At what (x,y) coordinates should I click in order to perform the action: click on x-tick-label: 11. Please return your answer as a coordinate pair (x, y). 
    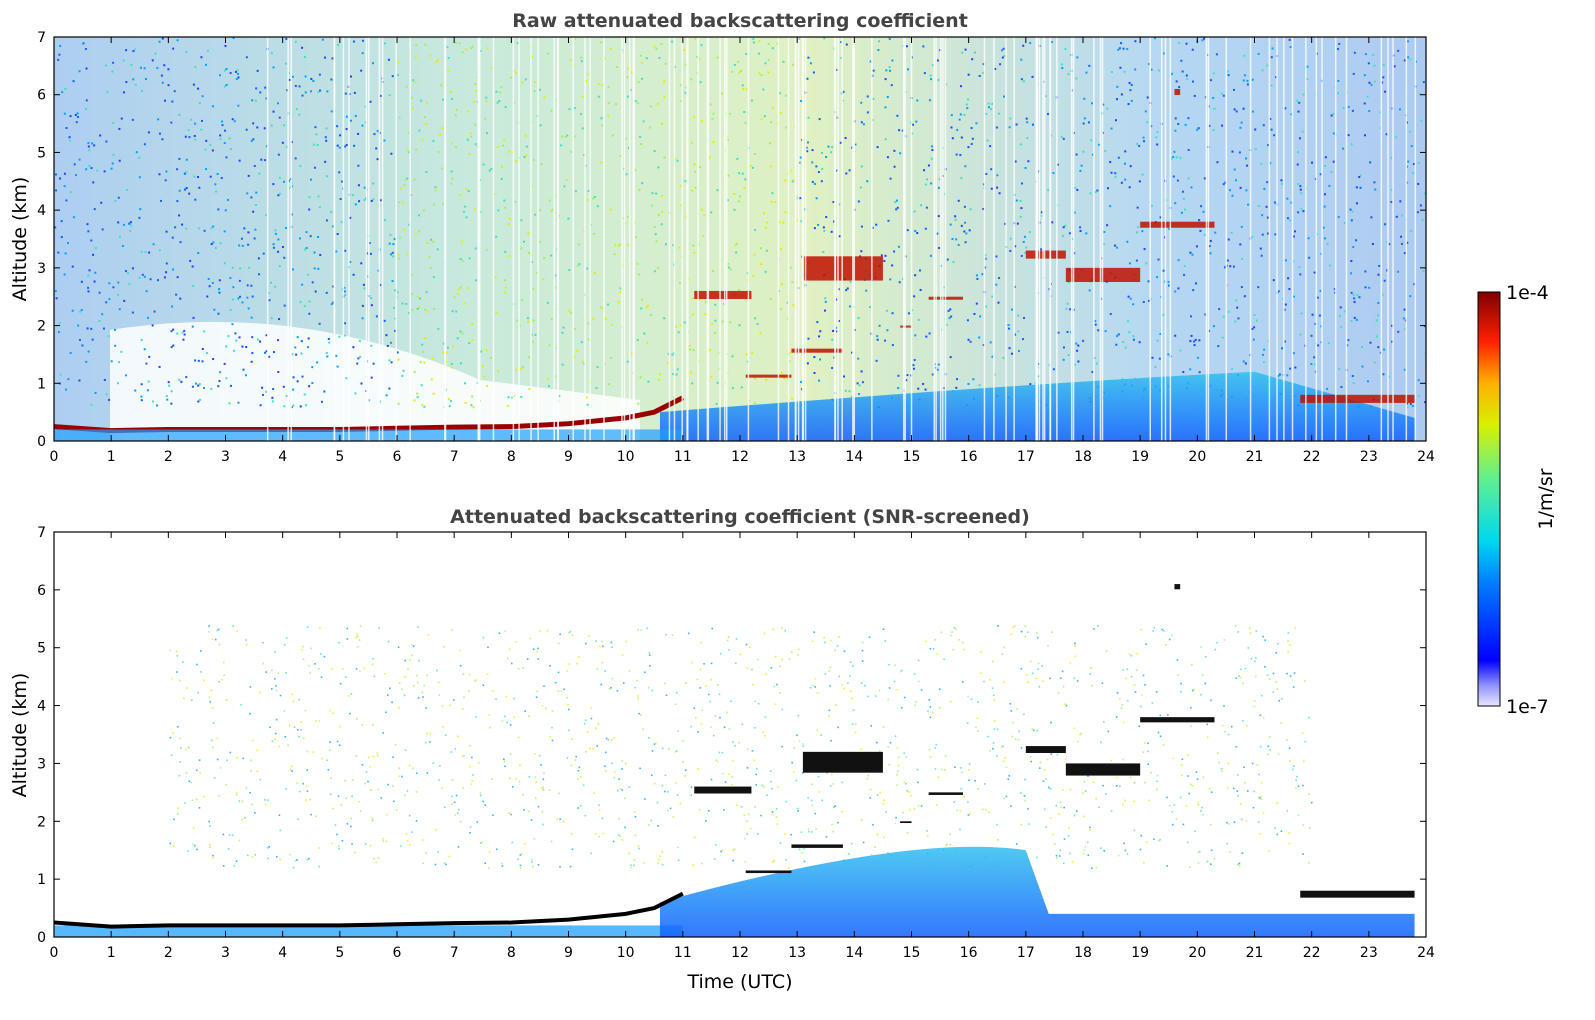
    Looking at the image, I should click on (683, 953).